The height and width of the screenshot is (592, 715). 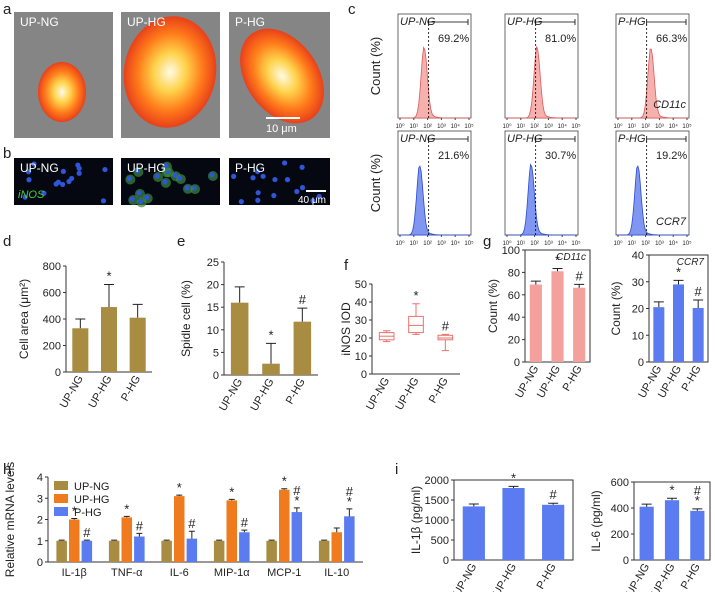 What do you see at coordinates (7, 9) in the screenshot?
I see `panel-label: a` at bounding box center [7, 9].